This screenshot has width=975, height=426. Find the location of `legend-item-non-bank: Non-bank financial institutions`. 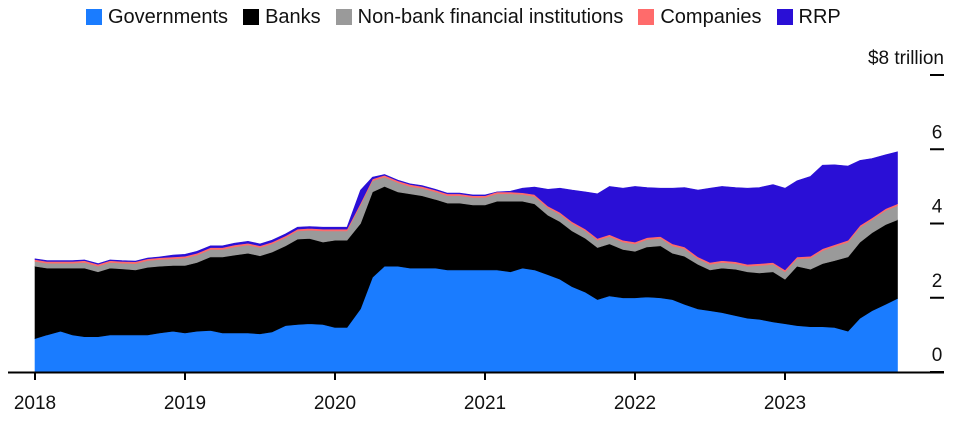

legend-item-non-bank: Non-bank financial institutions is located at coordinates (479, 17).